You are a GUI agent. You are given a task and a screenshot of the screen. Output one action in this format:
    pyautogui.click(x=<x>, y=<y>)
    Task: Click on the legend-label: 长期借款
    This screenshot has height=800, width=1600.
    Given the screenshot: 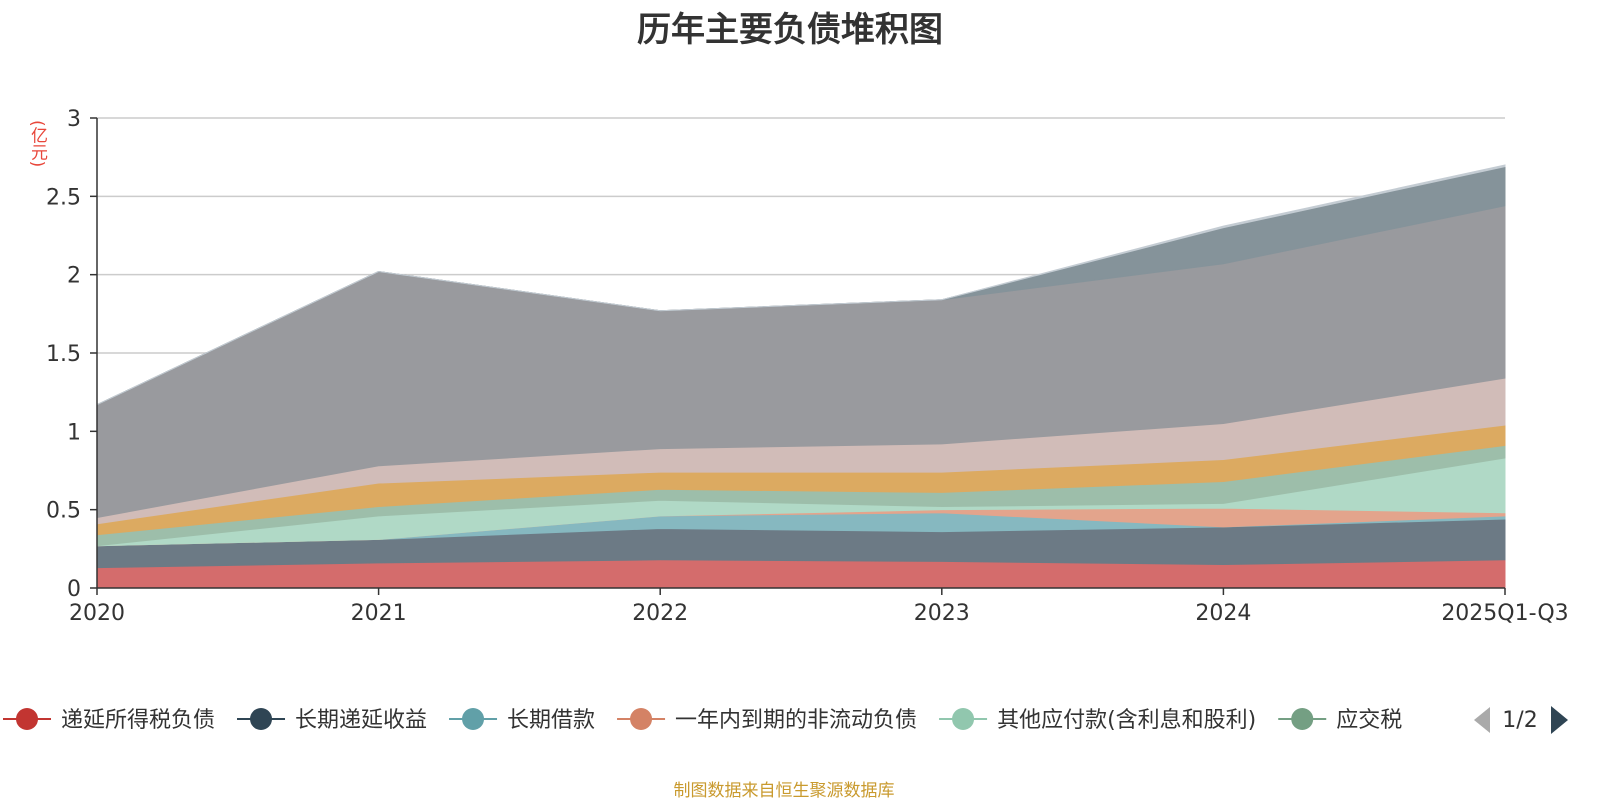 What is the action you would take?
    pyautogui.click(x=551, y=720)
    